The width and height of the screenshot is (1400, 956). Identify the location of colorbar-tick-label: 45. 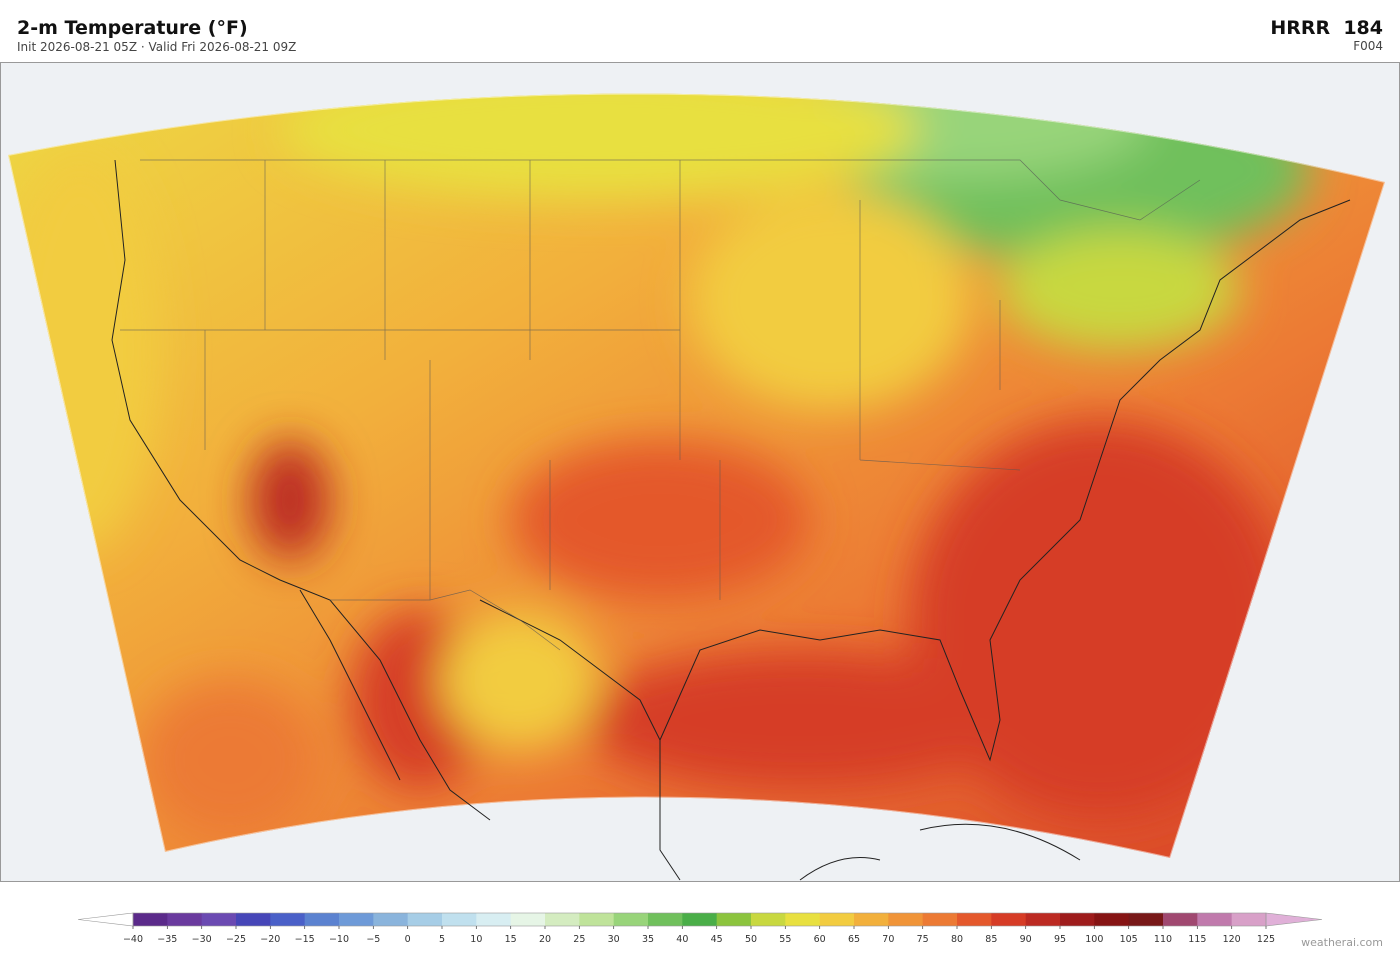
(717, 939).